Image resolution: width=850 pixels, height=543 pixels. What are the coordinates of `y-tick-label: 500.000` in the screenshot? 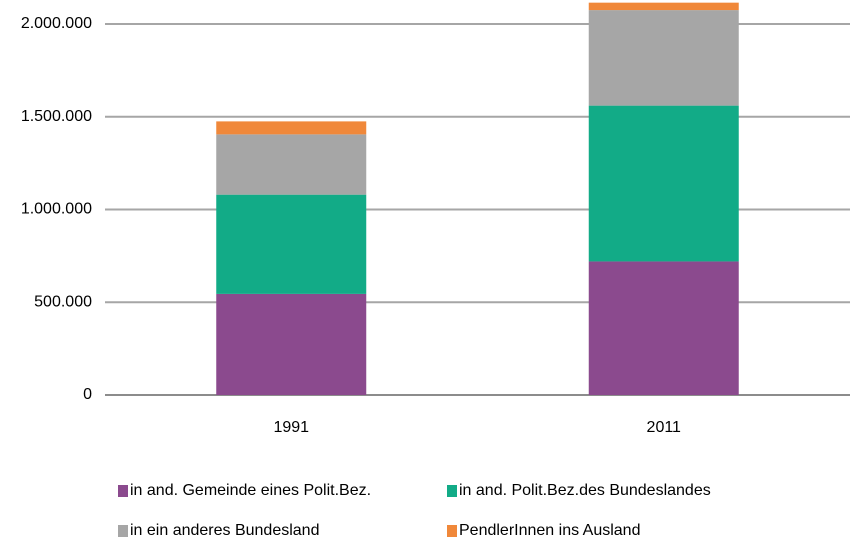 It's located at (63, 301).